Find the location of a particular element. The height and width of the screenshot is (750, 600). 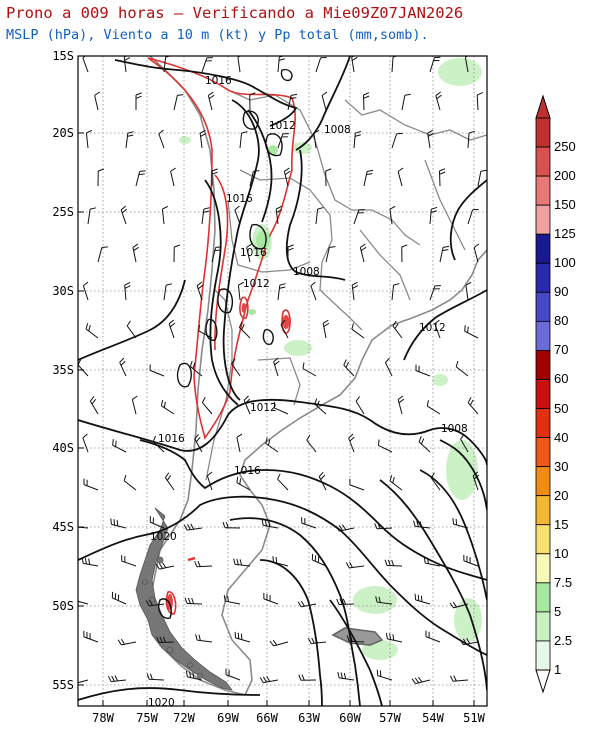

precip-colorbar is located at coordinates (543, 394).